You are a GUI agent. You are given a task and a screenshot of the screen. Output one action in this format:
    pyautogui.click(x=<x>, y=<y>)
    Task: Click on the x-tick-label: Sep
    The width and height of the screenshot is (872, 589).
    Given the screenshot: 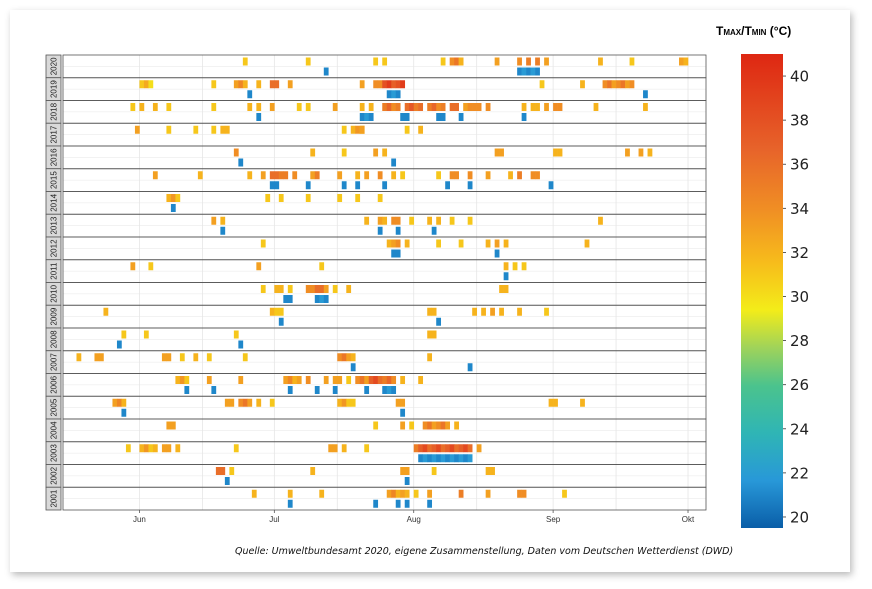 What is the action you would take?
    pyautogui.click(x=553, y=519)
    